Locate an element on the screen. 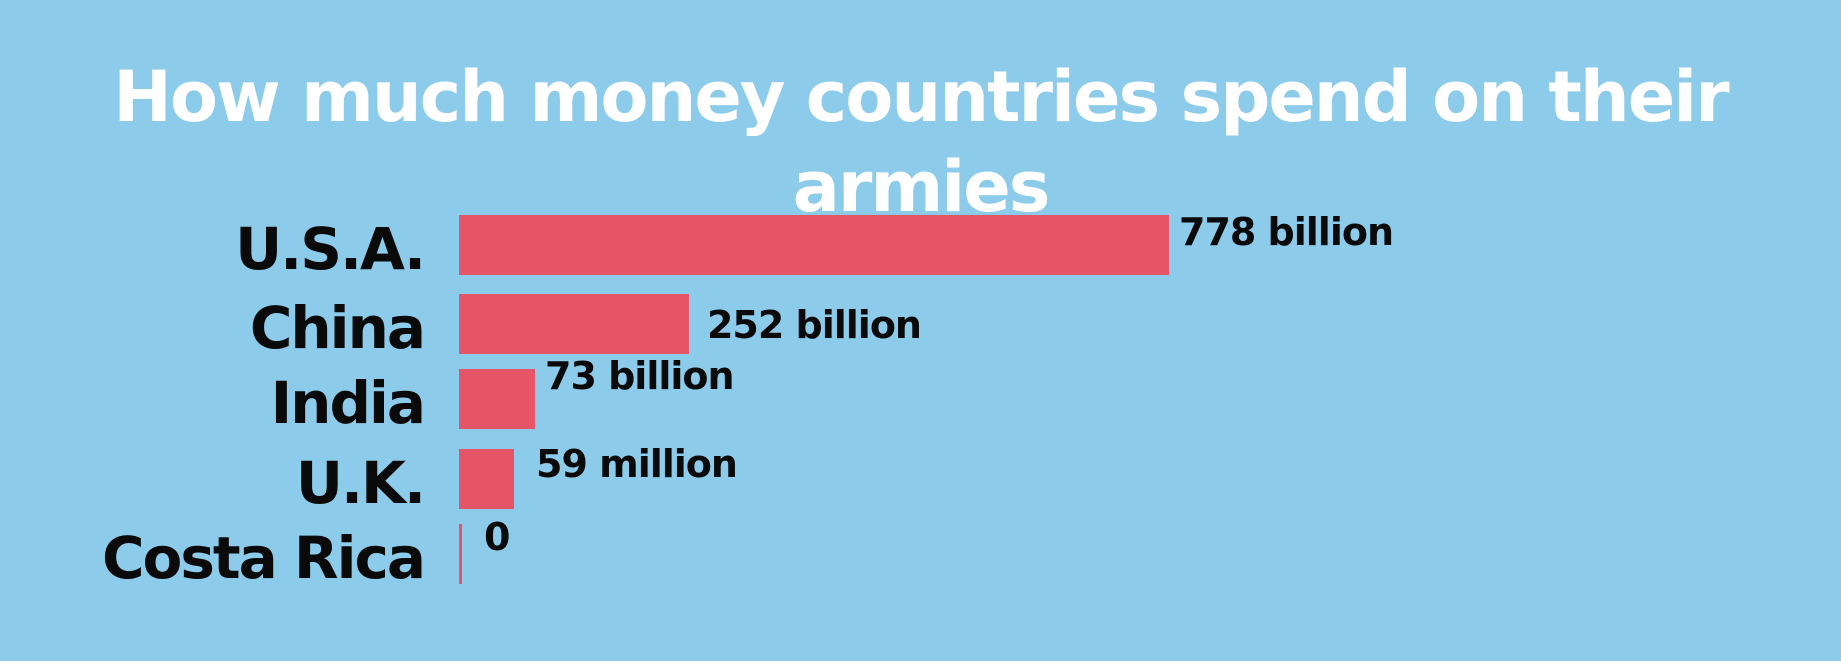 The height and width of the screenshot is (661, 1841). category-label: Costa Rica is located at coordinates (263, 558).